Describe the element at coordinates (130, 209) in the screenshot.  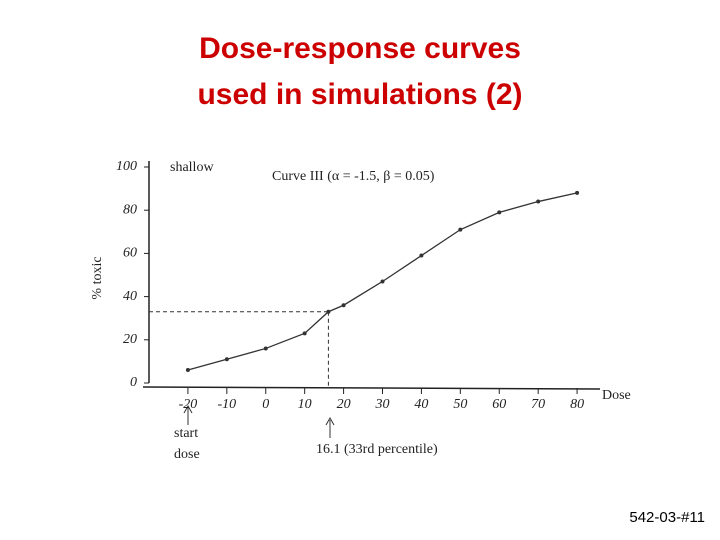
I see `y-tick-label: 80` at that location.